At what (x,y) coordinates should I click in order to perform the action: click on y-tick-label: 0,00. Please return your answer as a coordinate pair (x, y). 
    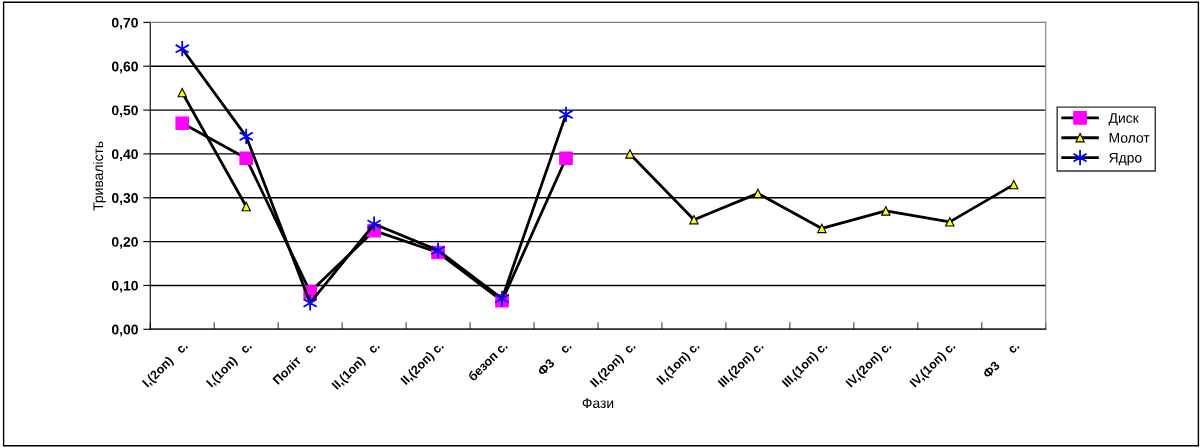
    Looking at the image, I should click on (124, 330).